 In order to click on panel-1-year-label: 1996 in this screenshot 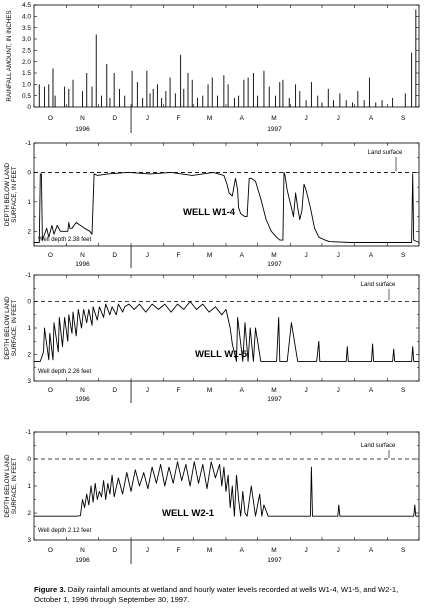, I will do `click(82, 129)`.